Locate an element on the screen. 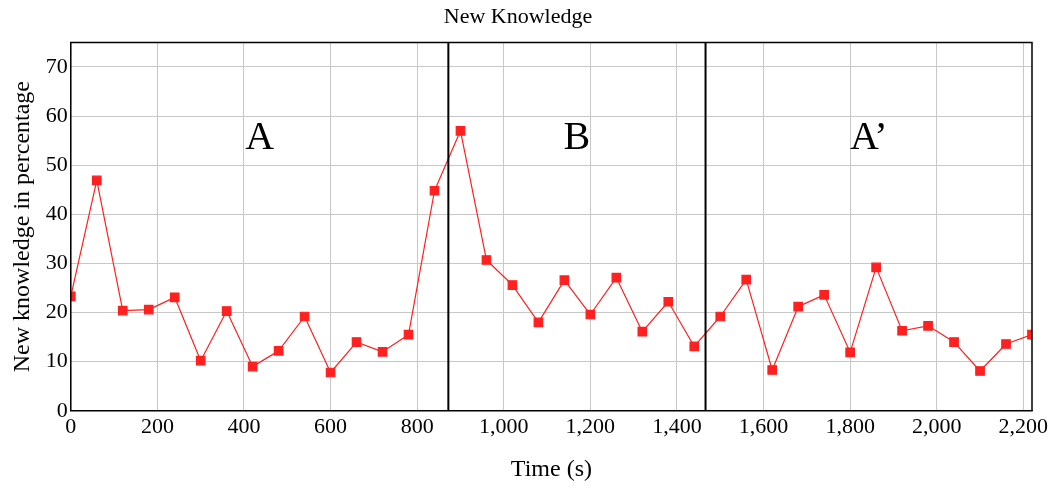  annotation: A’ is located at coordinates (868, 135).